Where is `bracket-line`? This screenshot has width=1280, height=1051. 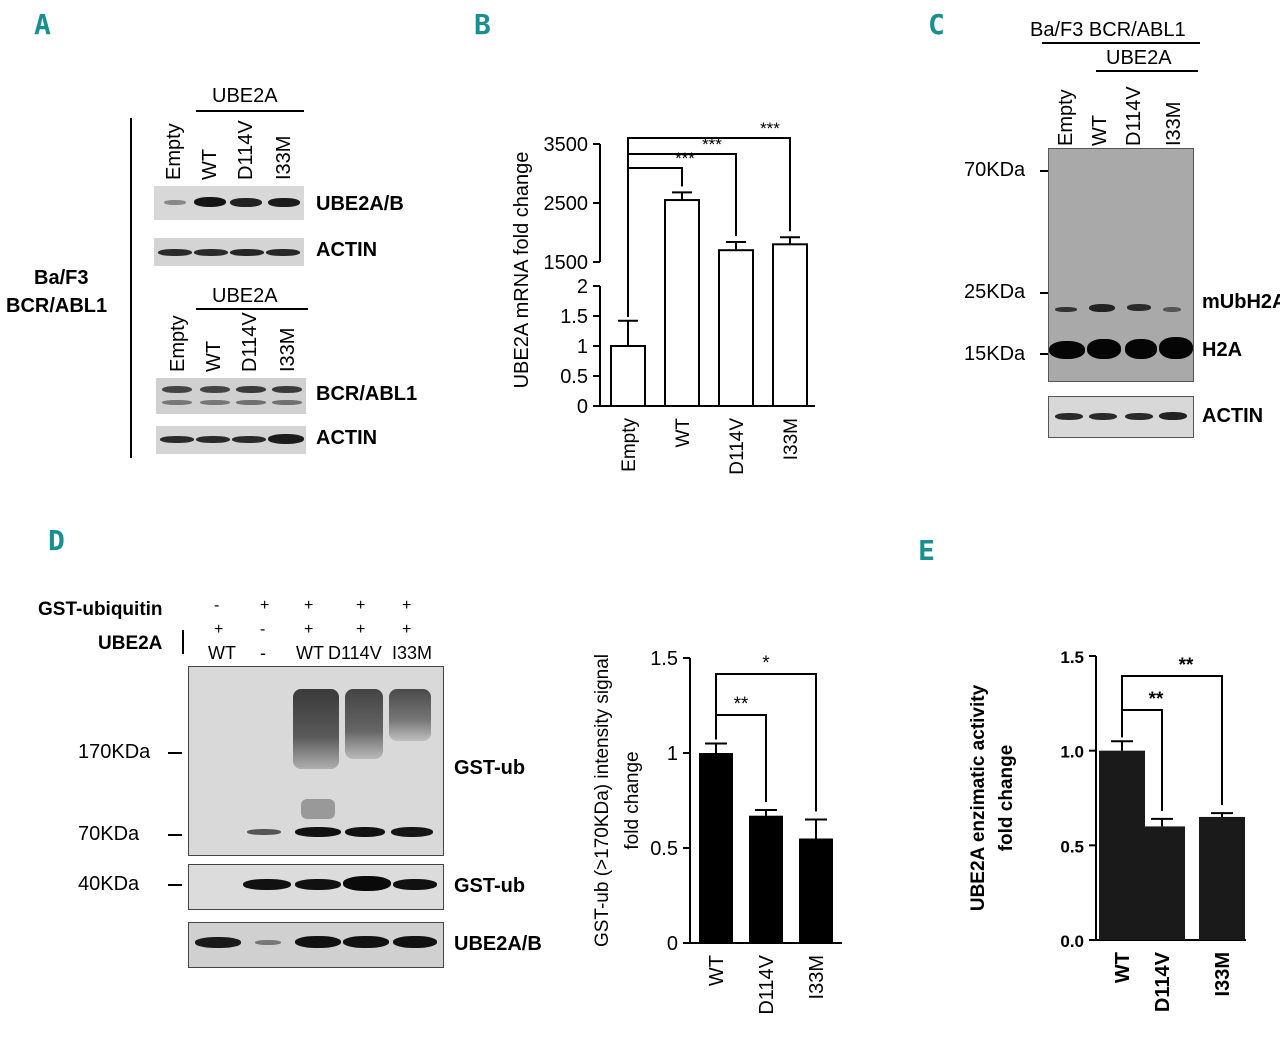
bracket-line is located at coordinates (131, 288).